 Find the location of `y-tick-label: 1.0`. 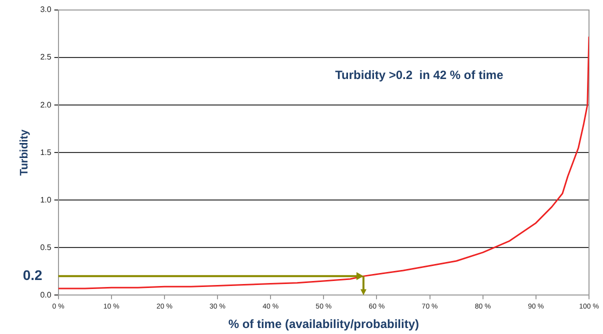

y-tick-label: 1.0 is located at coordinates (46, 199).